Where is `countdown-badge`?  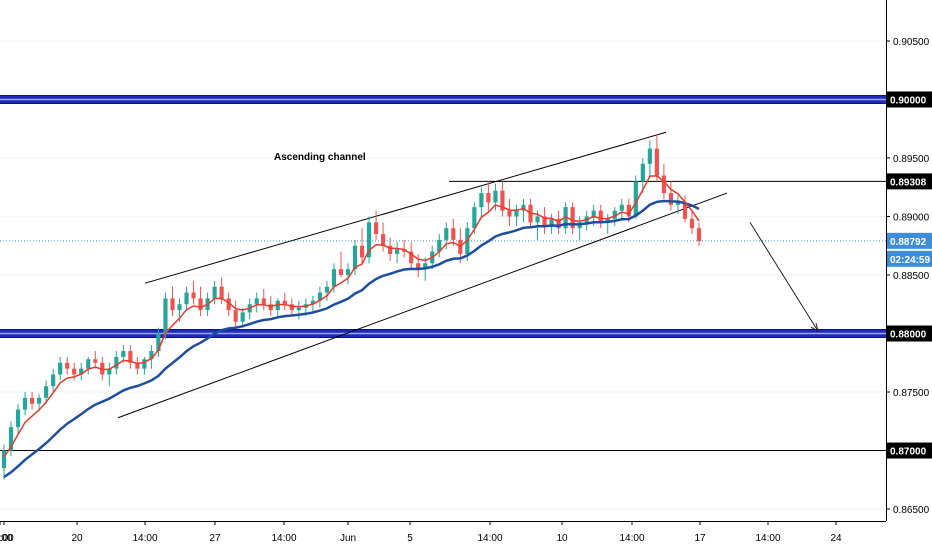
countdown-badge is located at coordinates (909, 258).